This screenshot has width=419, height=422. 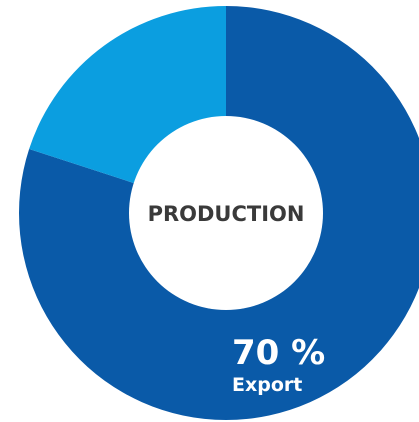 I want to click on data-label-category: Export, so click(x=267, y=385).